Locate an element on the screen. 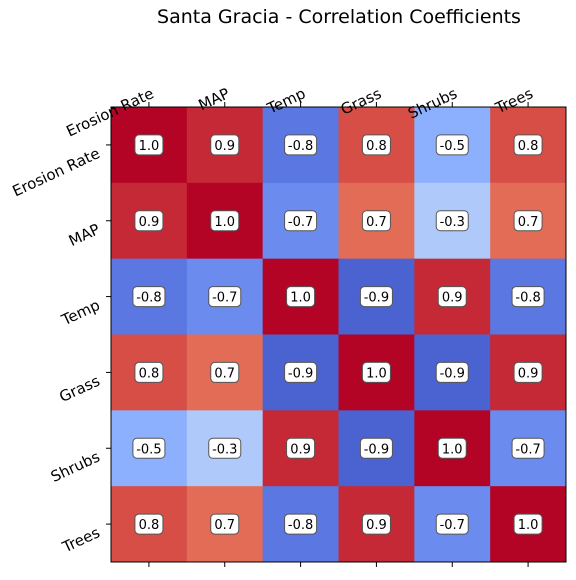 Image resolution: width=576 pixels, height=580 pixels. y-tick-label: Grass is located at coordinates (79, 389).